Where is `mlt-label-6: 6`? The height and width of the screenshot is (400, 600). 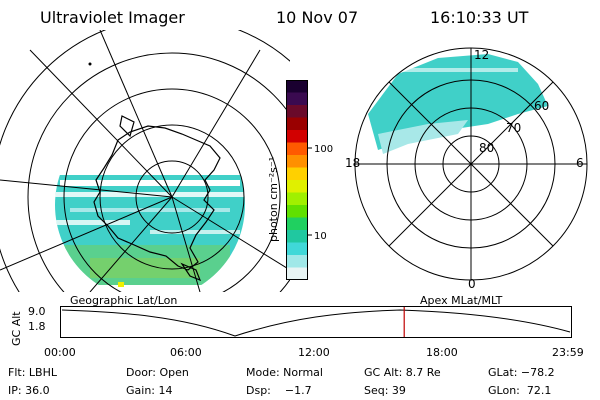 mlt-label-6: 6 is located at coordinates (580, 163).